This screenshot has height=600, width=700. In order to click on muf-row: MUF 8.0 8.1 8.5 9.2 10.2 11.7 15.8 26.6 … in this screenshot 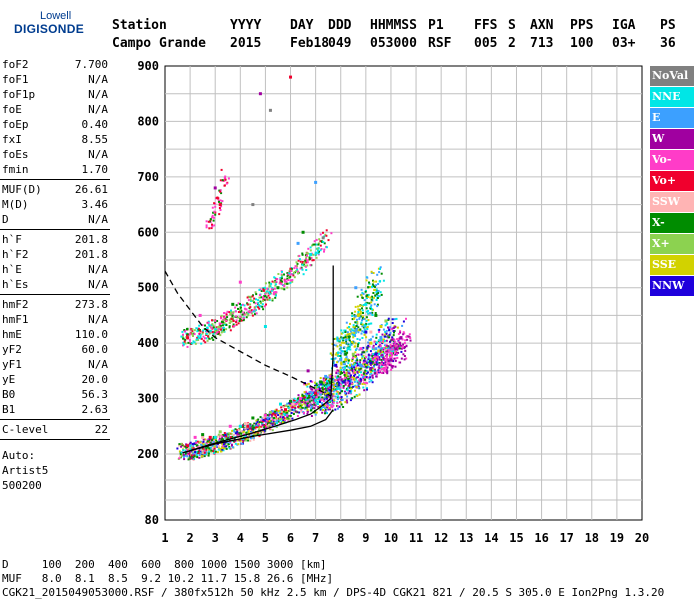, I will do `click(168, 578)`.